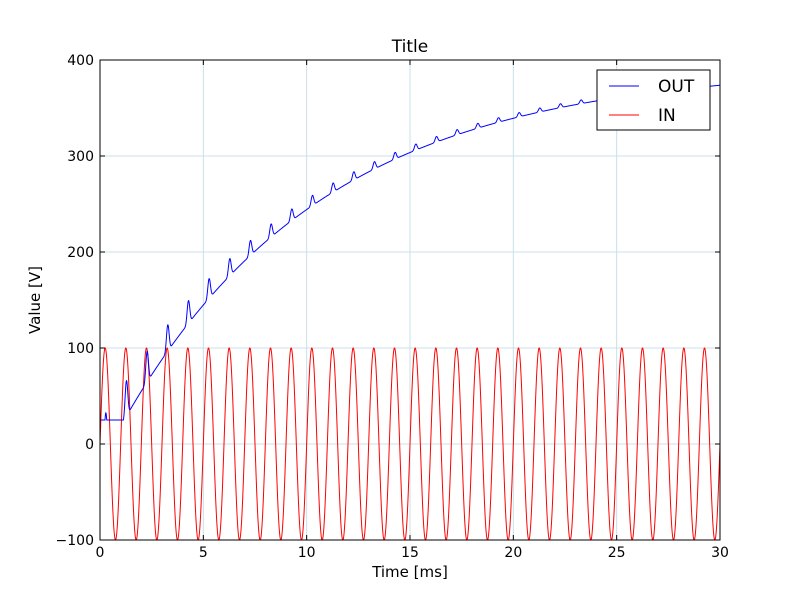 This screenshot has width=800, height=600. I want to click on x-tick-label: 25, so click(617, 553).